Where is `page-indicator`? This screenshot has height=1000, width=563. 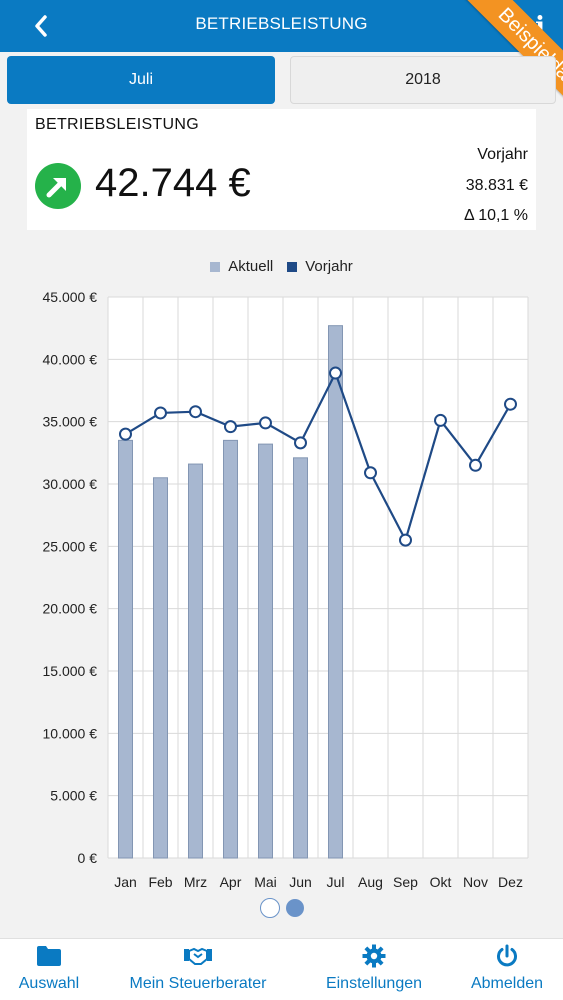
page-indicator is located at coordinates (281, 908).